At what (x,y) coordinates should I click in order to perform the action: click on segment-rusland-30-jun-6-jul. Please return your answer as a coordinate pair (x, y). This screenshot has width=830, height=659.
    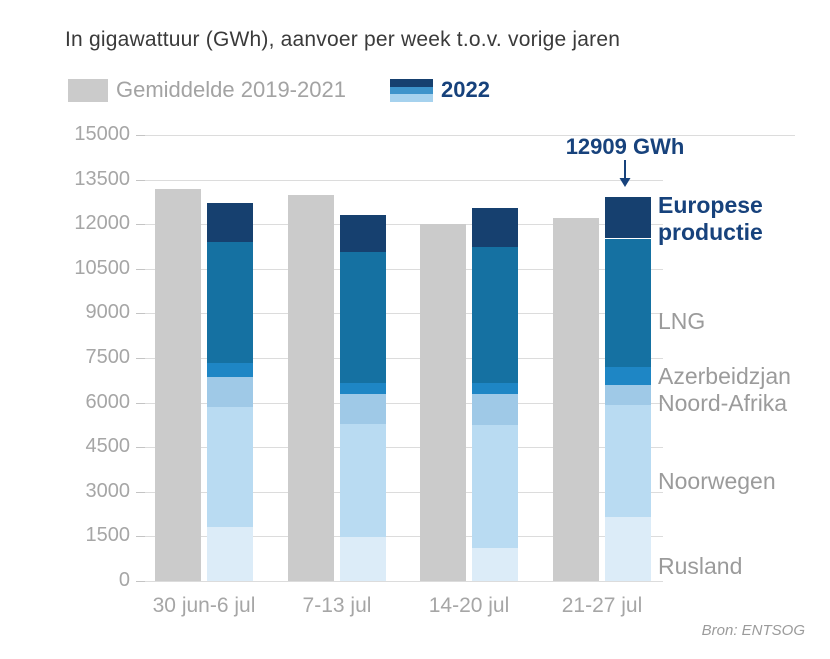
    Looking at the image, I should click on (230, 553).